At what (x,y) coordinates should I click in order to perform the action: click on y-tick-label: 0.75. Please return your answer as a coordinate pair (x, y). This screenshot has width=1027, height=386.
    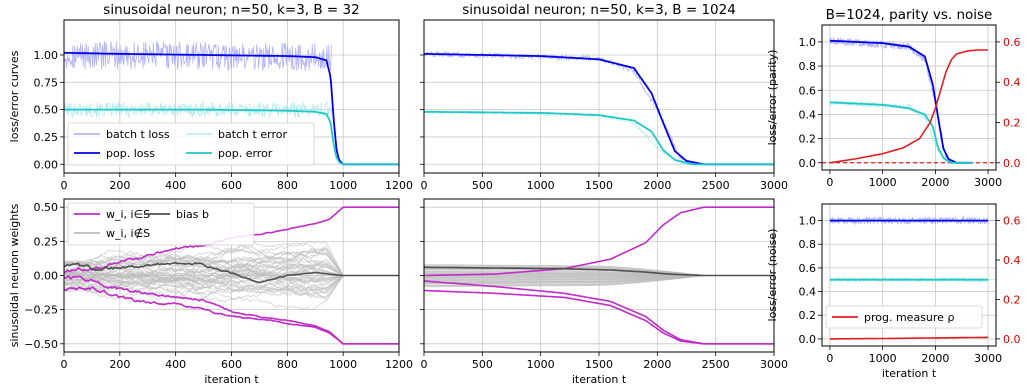
    Looking at the image, I should click on (46, 82).